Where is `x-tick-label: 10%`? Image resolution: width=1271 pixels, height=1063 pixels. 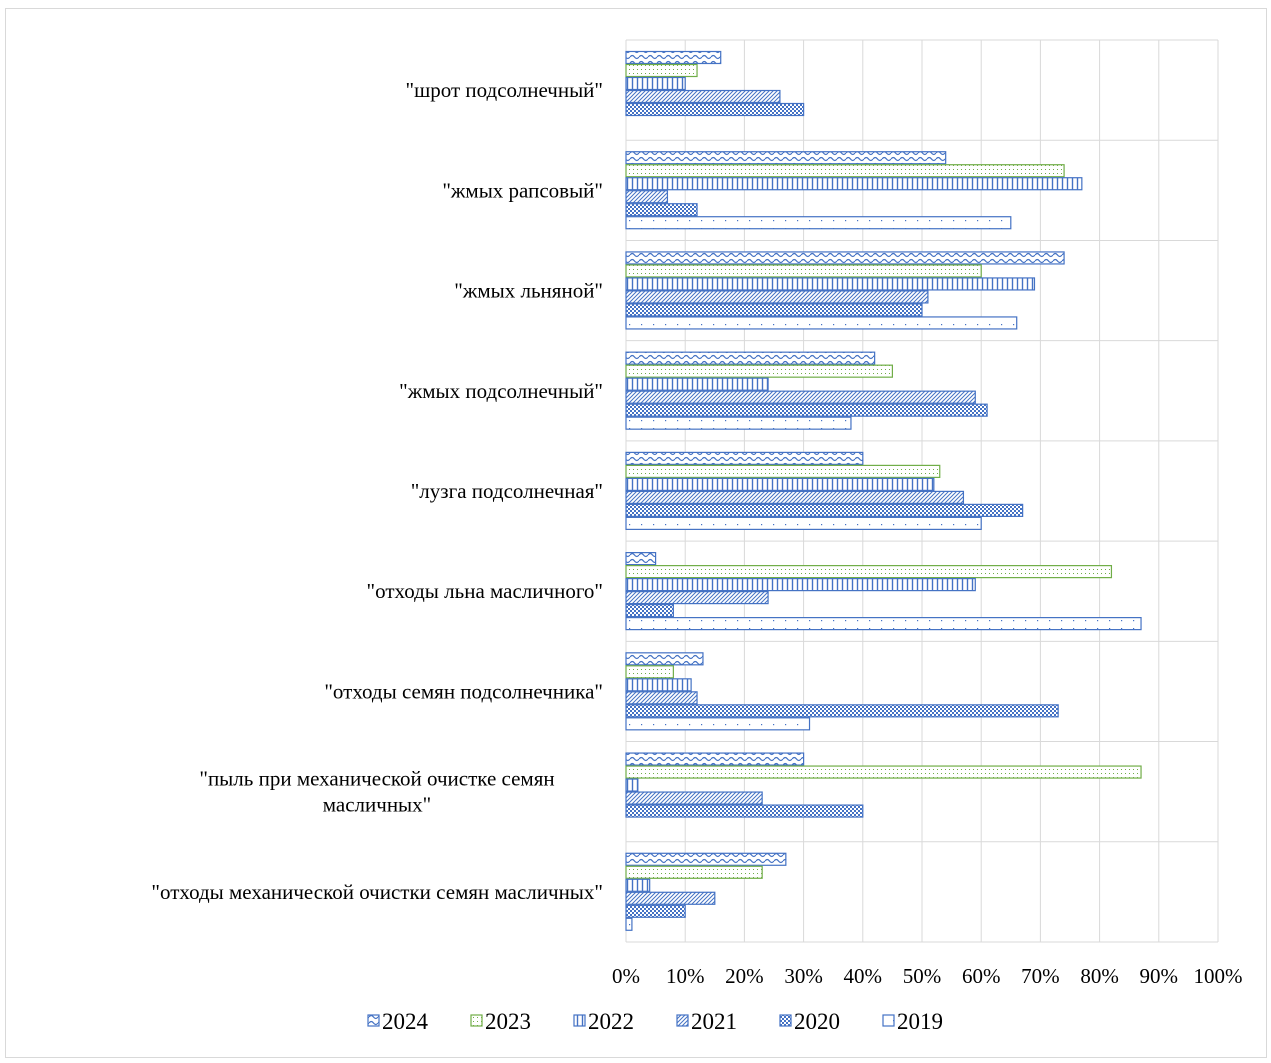 x-tick-label: 10% is located at coordinates (685, 976).